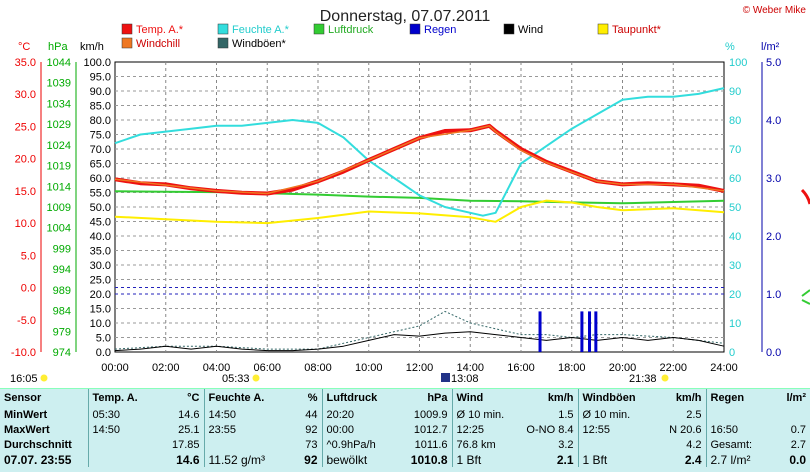 The width and height of the screenshot is (810, 472). What do you see at coordinates (193, 398) in the screenshot?
I see `header-cell: °C` at bounding box center [193, 398].